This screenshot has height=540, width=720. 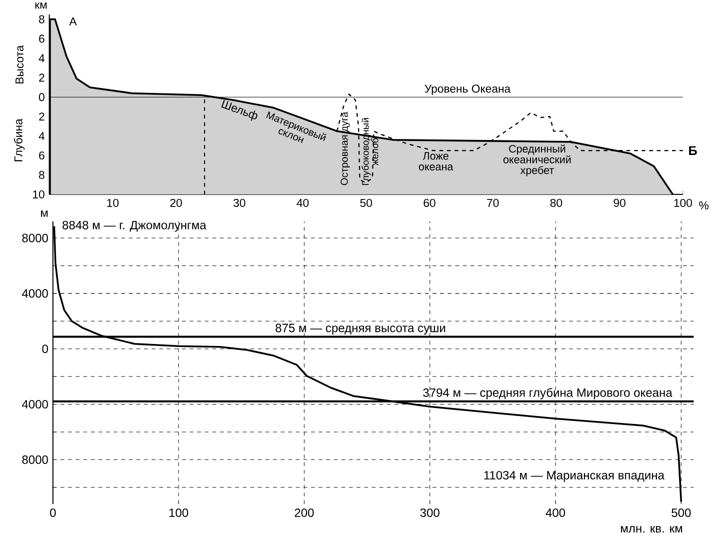 I want to click on x-tick-label: 300, so click(x=430, y=512).